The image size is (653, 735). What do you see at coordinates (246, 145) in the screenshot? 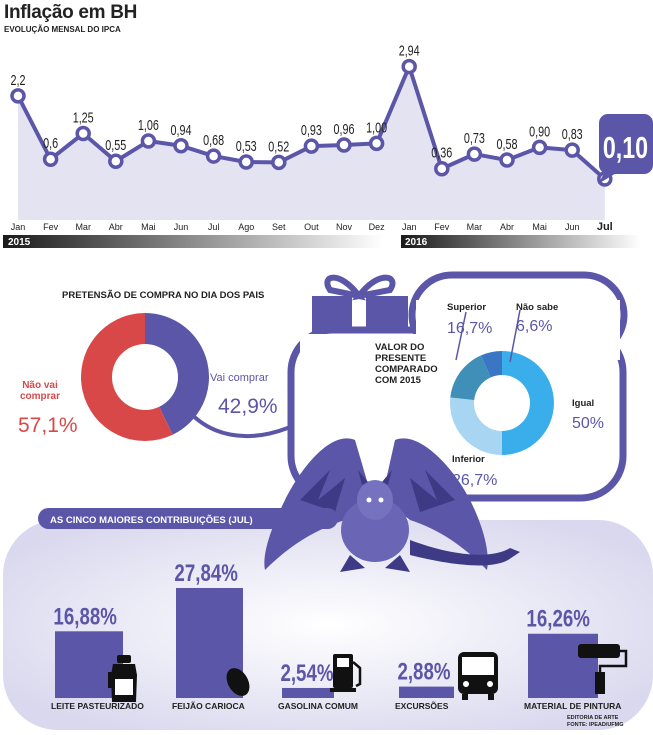
I see `ipca-value-label-7: 0,53` at bounding box center [246, 145].